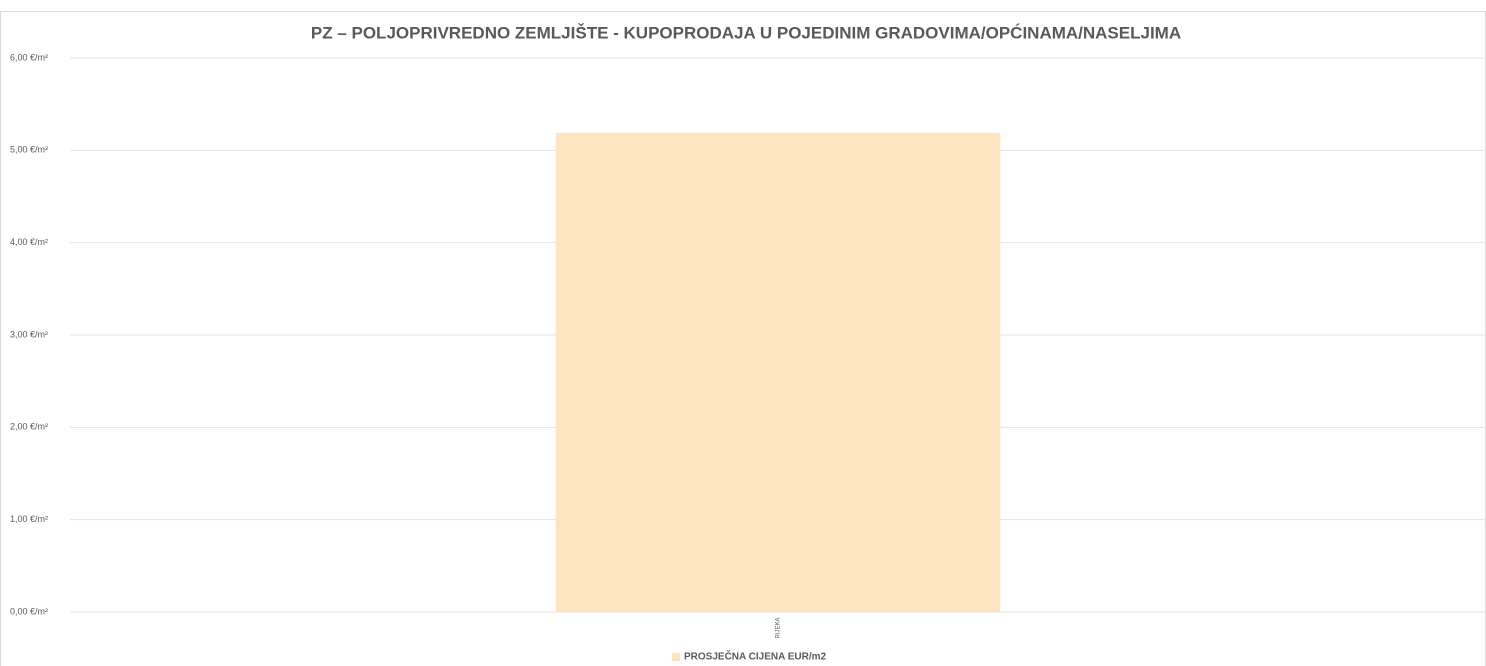 Image resolution: width=1486 pixels, height=666 pixels. Describe the element at coordinates (676, 657) in the screenshot. I see `legend-swatch` at that location.